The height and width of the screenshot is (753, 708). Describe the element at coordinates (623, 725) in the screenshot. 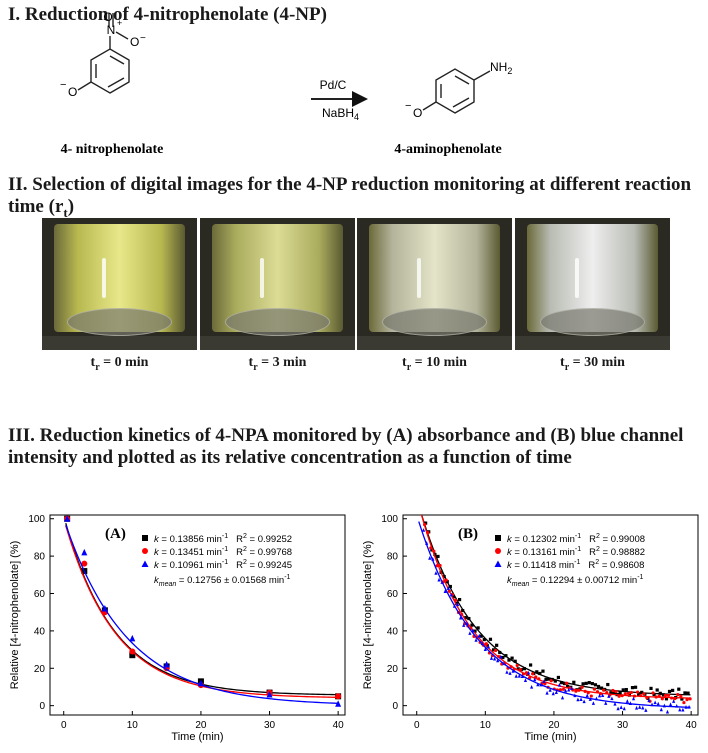

I see `x-tick-label: 30` at that location.